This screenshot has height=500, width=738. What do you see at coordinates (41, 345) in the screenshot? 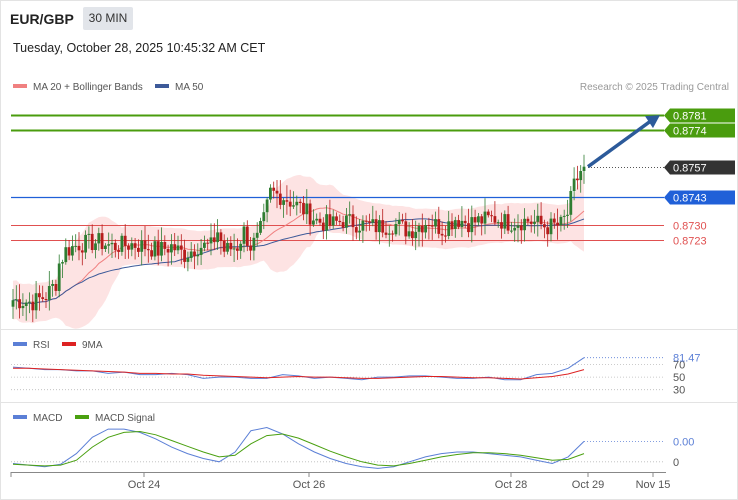
I see `legend-rsi: RSI` at bounding box center [41, 345].